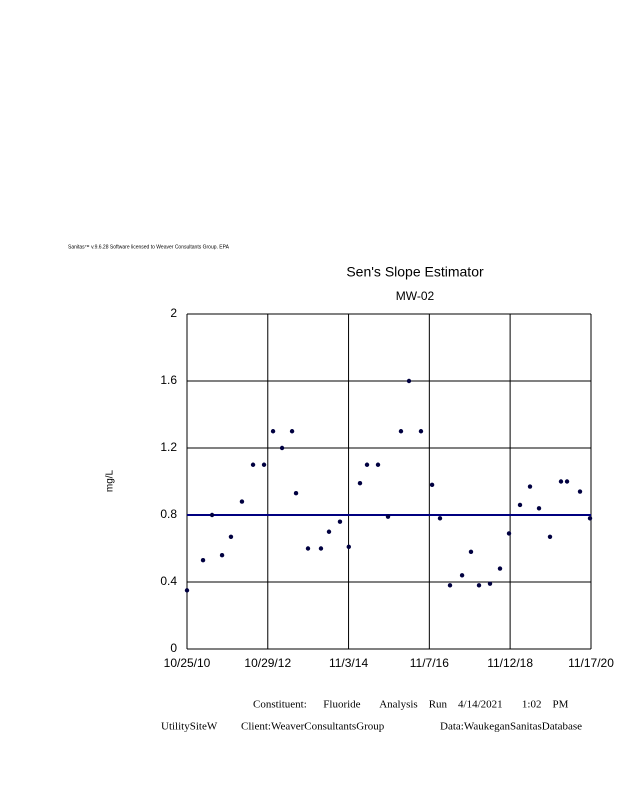  I want to click on chart-title: Sen's Slope Estimator, so click(415, 272).